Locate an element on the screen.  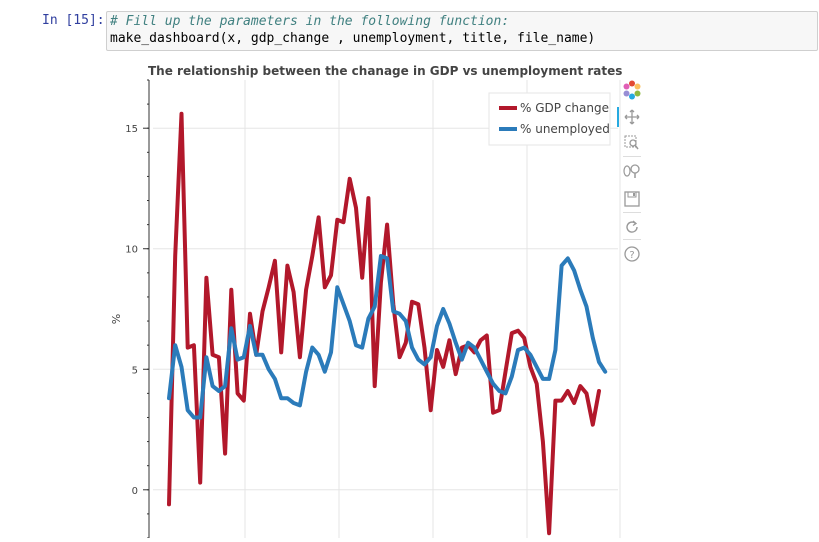
help-icon: ? is located at coordinates (632, 254).